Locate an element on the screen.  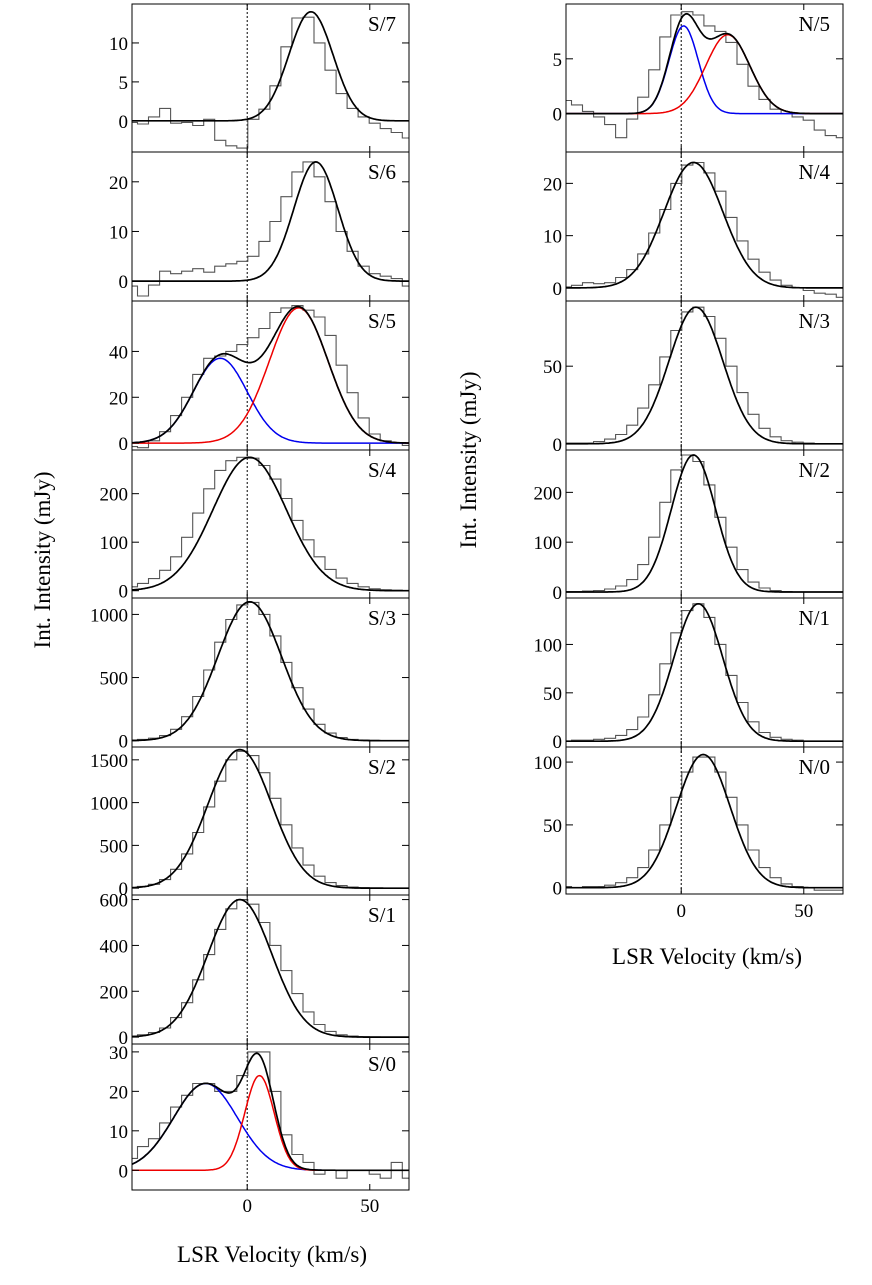
panel-S7: 0 5 10 S/7 is located at coordinates (259, 78).